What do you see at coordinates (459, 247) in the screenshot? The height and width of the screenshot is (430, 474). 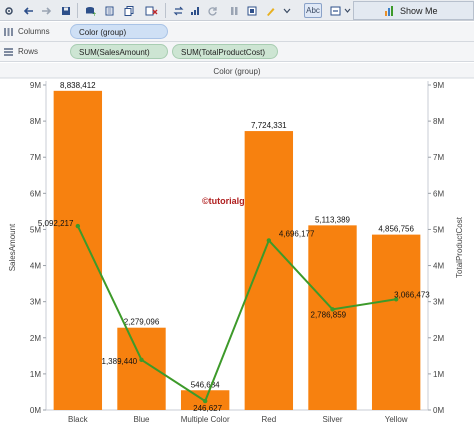 I see `y2-axis-title: TotalProductCost` at bounding box center [459, 247].